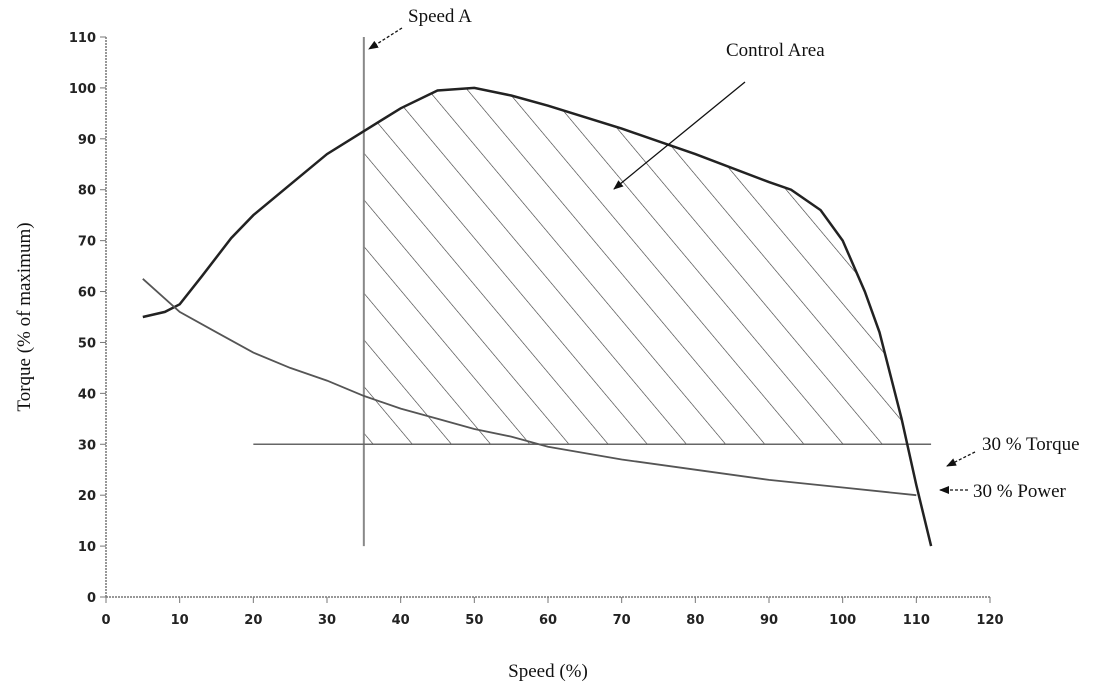 The image size is (1118, 693). Describe the element at coordinates (548, 620) in the screenshot. I see `x-tick-label: 60` at that location.